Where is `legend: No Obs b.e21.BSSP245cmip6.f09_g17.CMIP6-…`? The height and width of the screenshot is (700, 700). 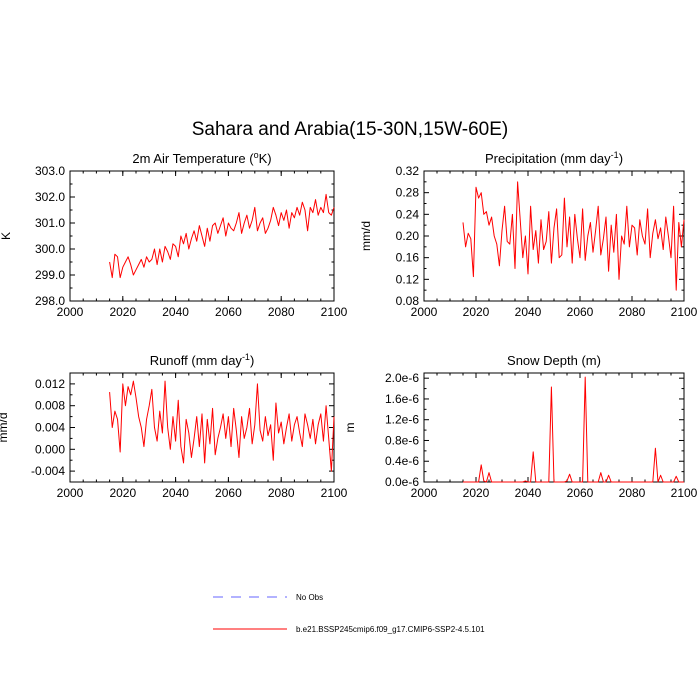
legend: No Obs b.e21.BSSP245cmip6.f09_g17.CMIP6-… is located at coordinates (349, 613).